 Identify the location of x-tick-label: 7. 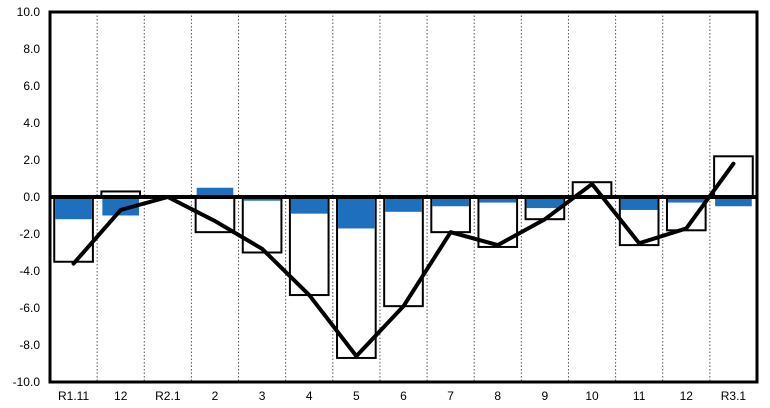
(450, 396).